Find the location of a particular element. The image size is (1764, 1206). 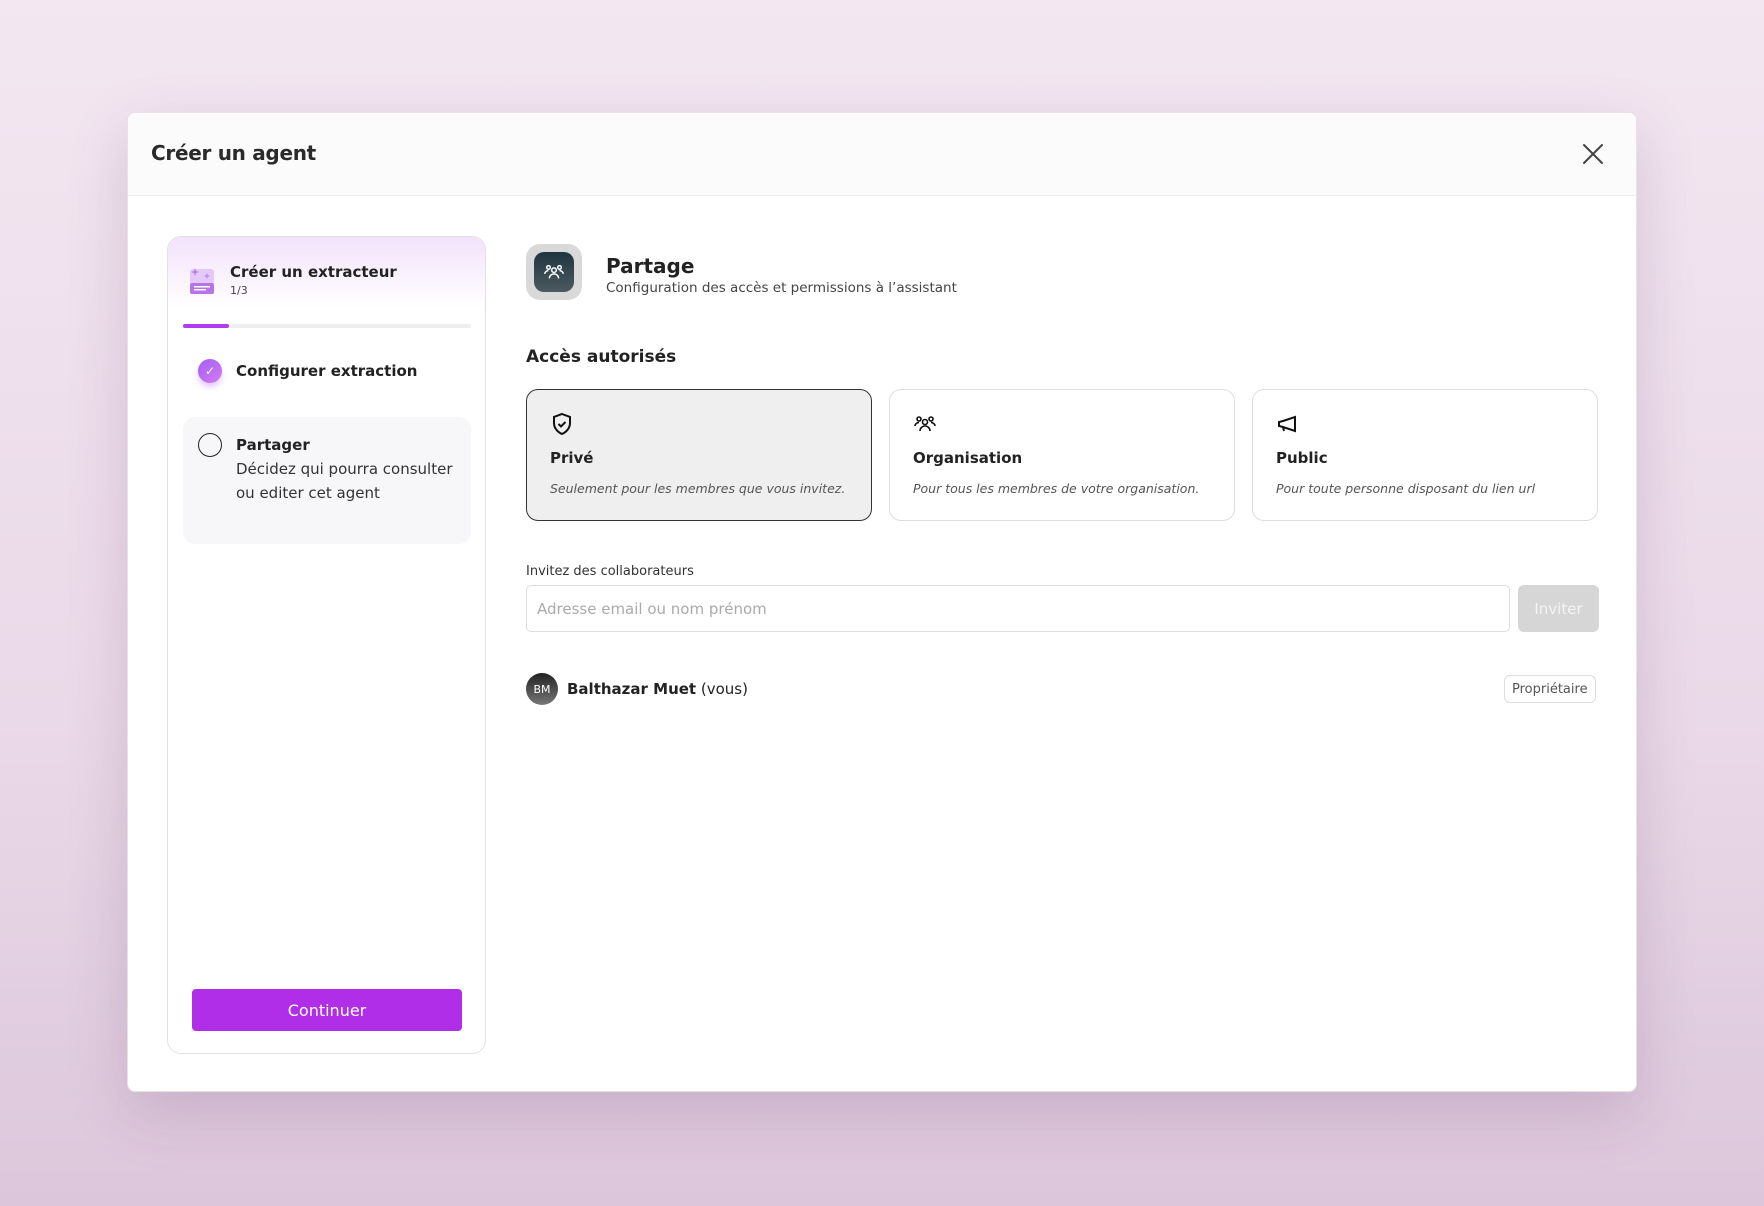

wizard-counter: 1/3 is located at coordinates (239, 290).